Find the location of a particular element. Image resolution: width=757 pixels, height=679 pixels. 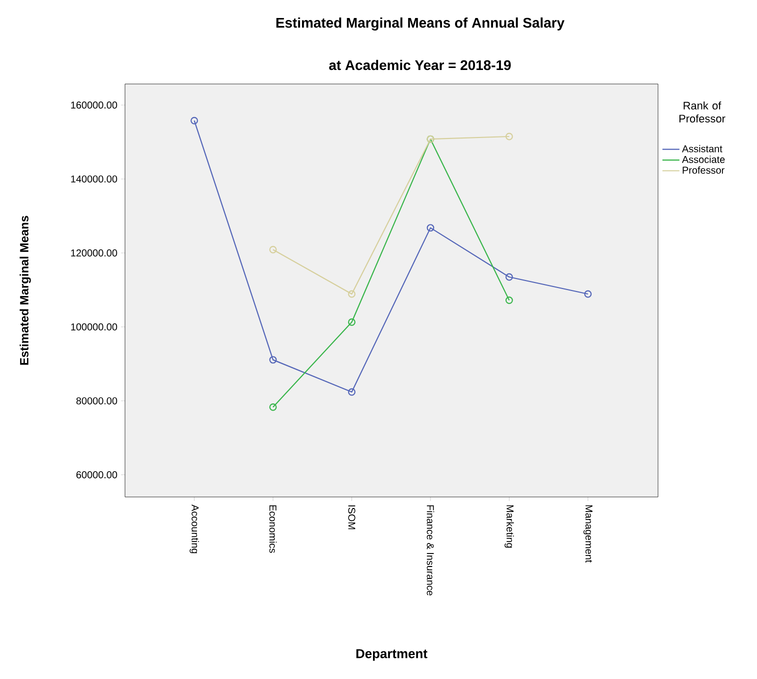

legend-label: Assistant is located at coordinates (702, 148).